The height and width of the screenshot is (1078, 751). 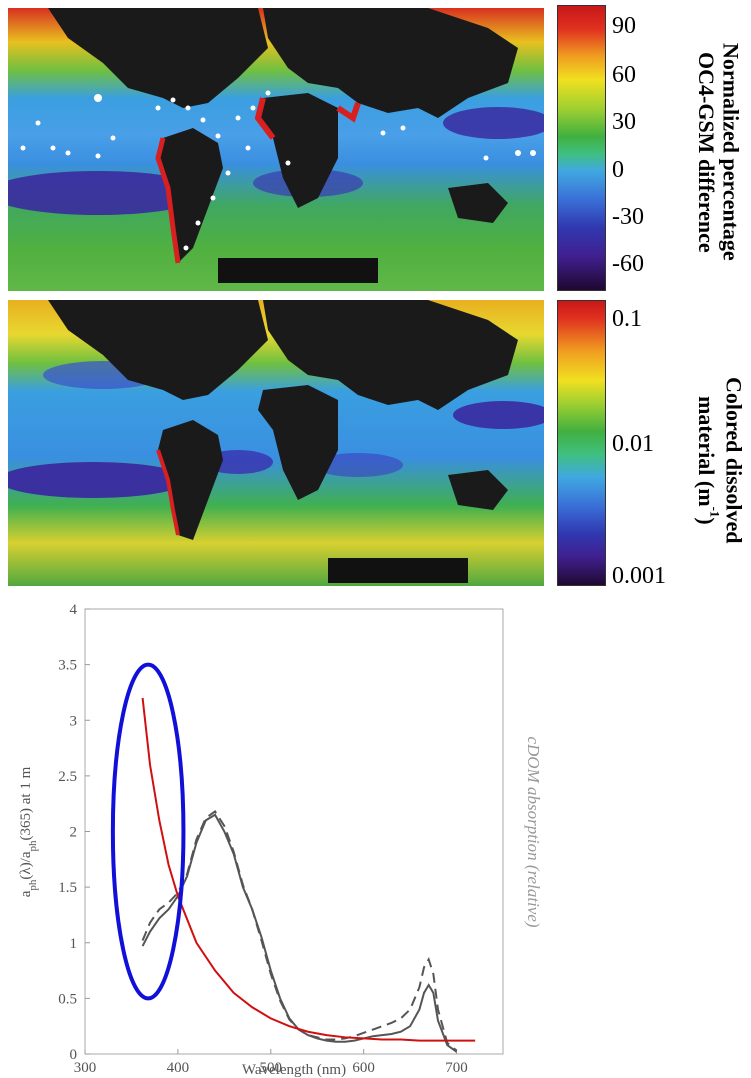 I want to click on right-axis-label: cDOM absorption (relative), so click(x=533, y=831).